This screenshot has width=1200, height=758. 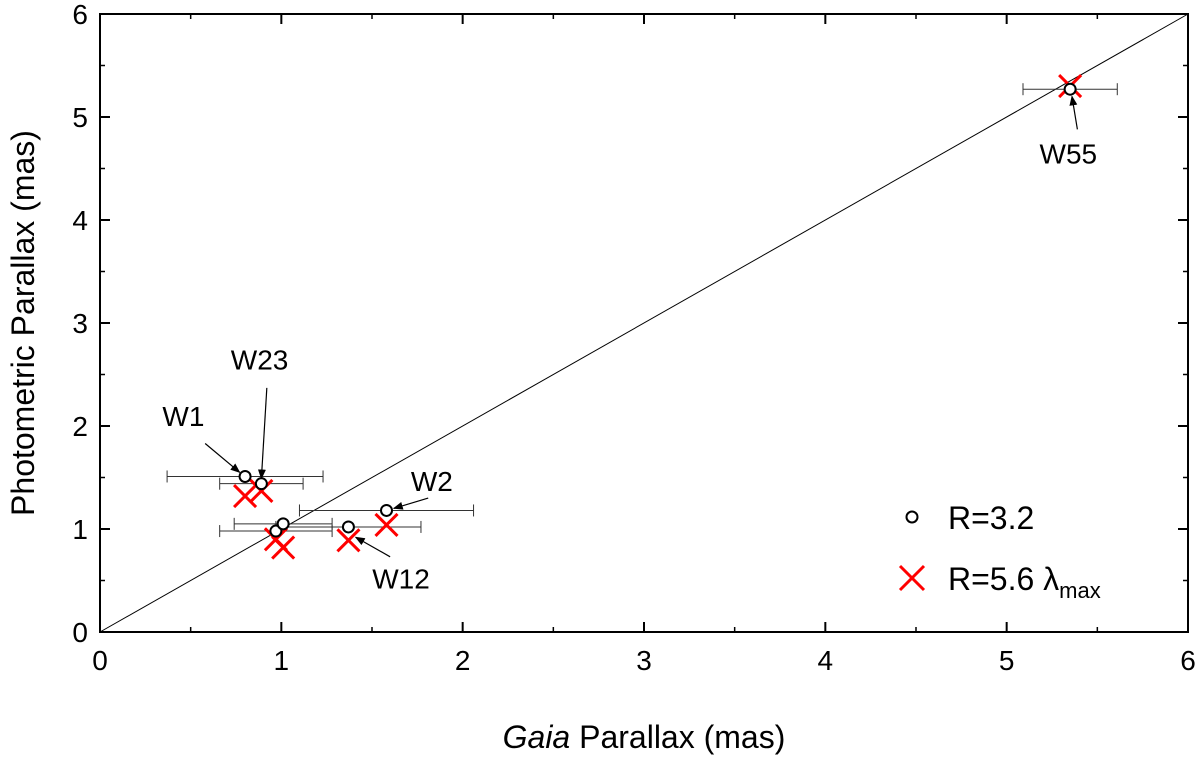 I want to click on legend-label-r56-main: R=5.6, so click(x=995, y=579).